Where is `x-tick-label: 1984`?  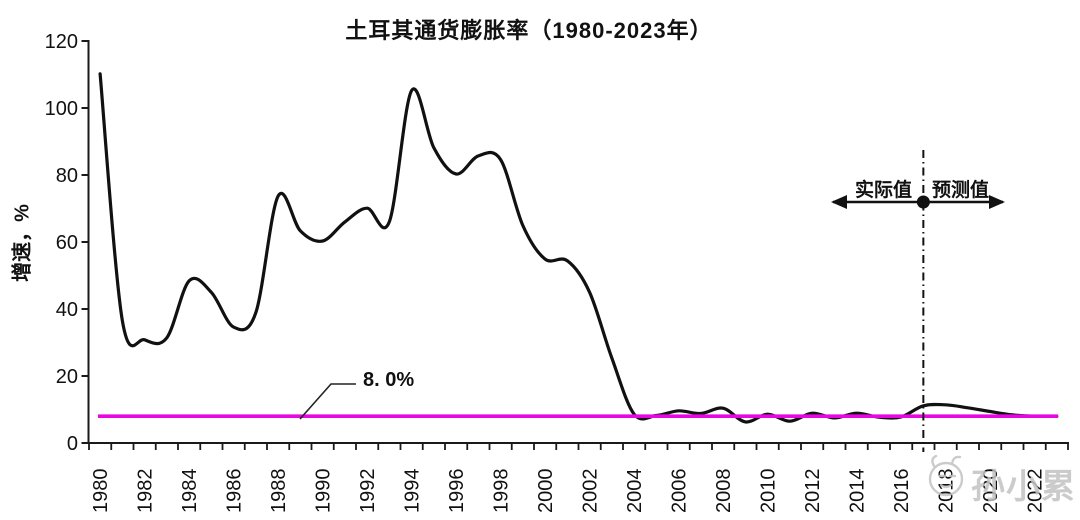
x-tick-label: 1984 is located at coordinates (190, 491).